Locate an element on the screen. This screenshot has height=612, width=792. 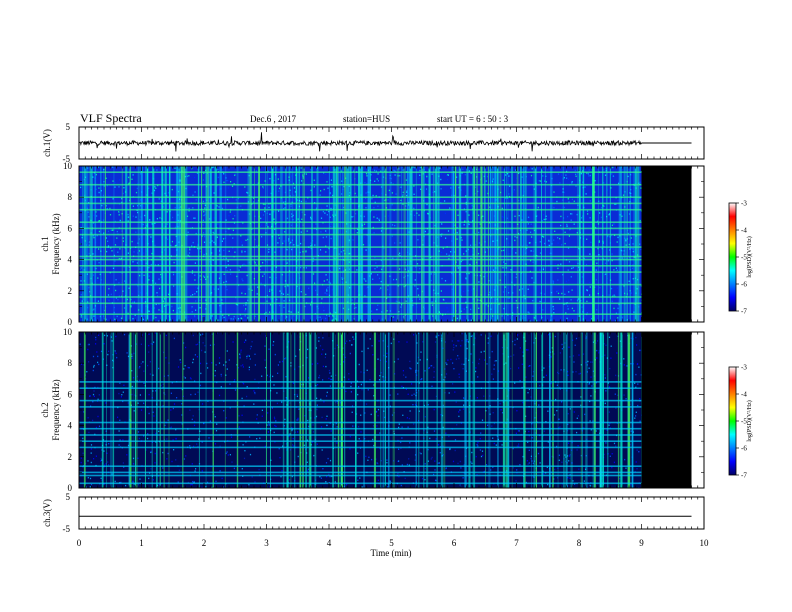
spectrogram-narrowband-line is located at coordinates (360, 407).